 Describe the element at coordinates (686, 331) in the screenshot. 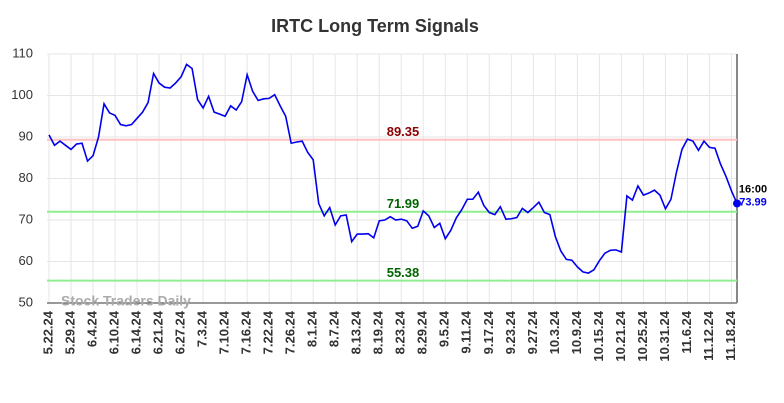

I see `x-tick-label: 11.6.24` at that location.